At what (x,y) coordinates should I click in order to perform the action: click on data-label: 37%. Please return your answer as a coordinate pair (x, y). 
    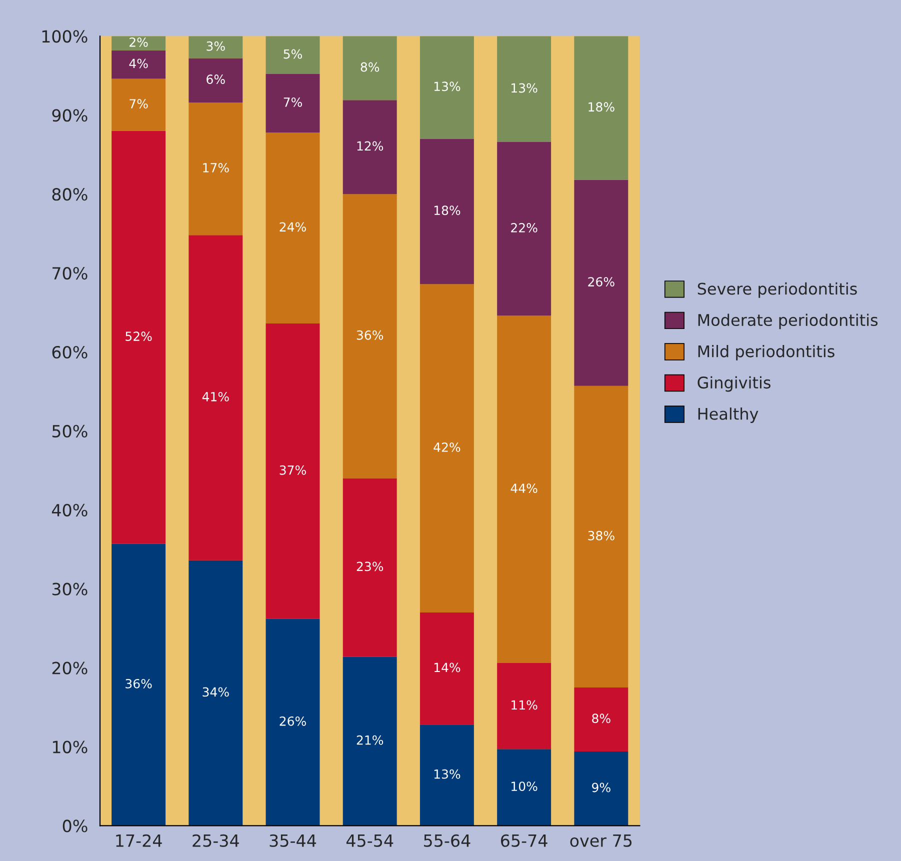
    Looking at the image, I should click on (293, 470).